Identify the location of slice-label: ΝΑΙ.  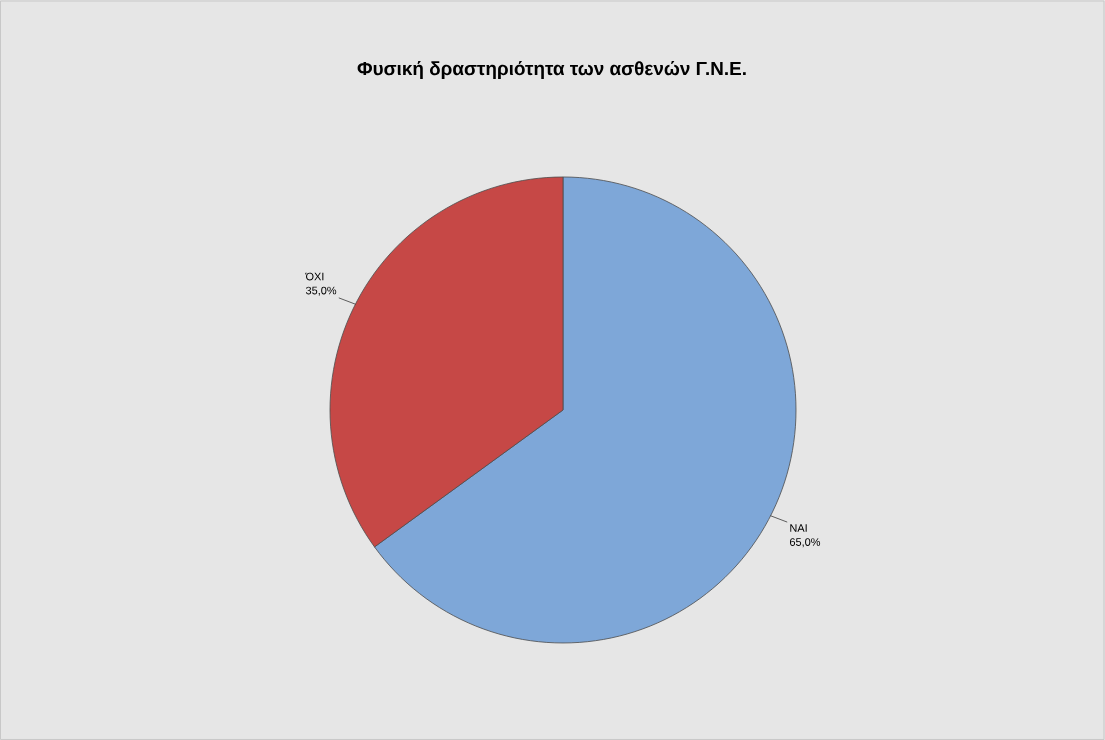
(798, 528).